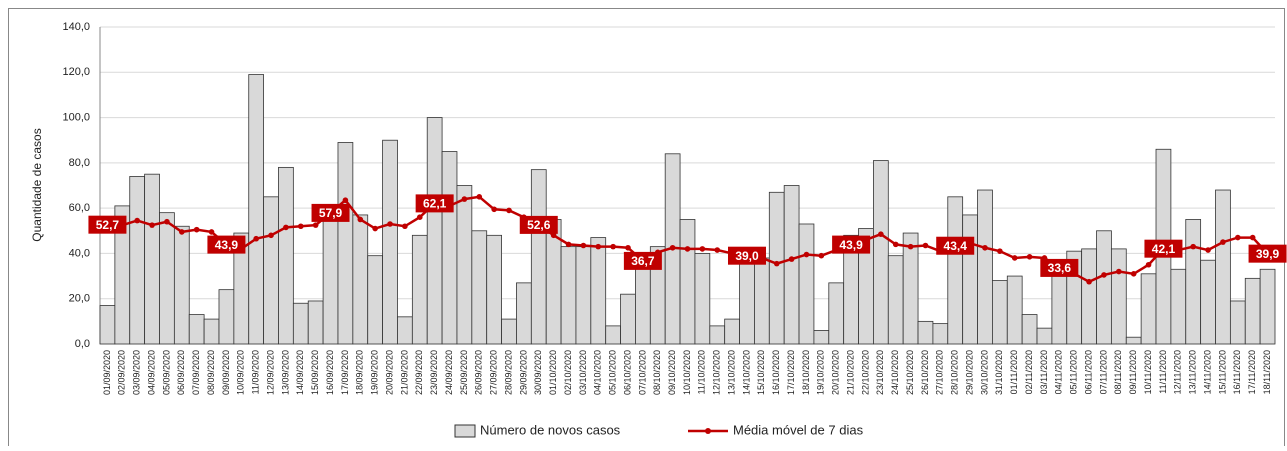  Describe the element at coordinates (375, 372) in the screenshot. I see `x-tick-label: 19/09/2020` at that location.